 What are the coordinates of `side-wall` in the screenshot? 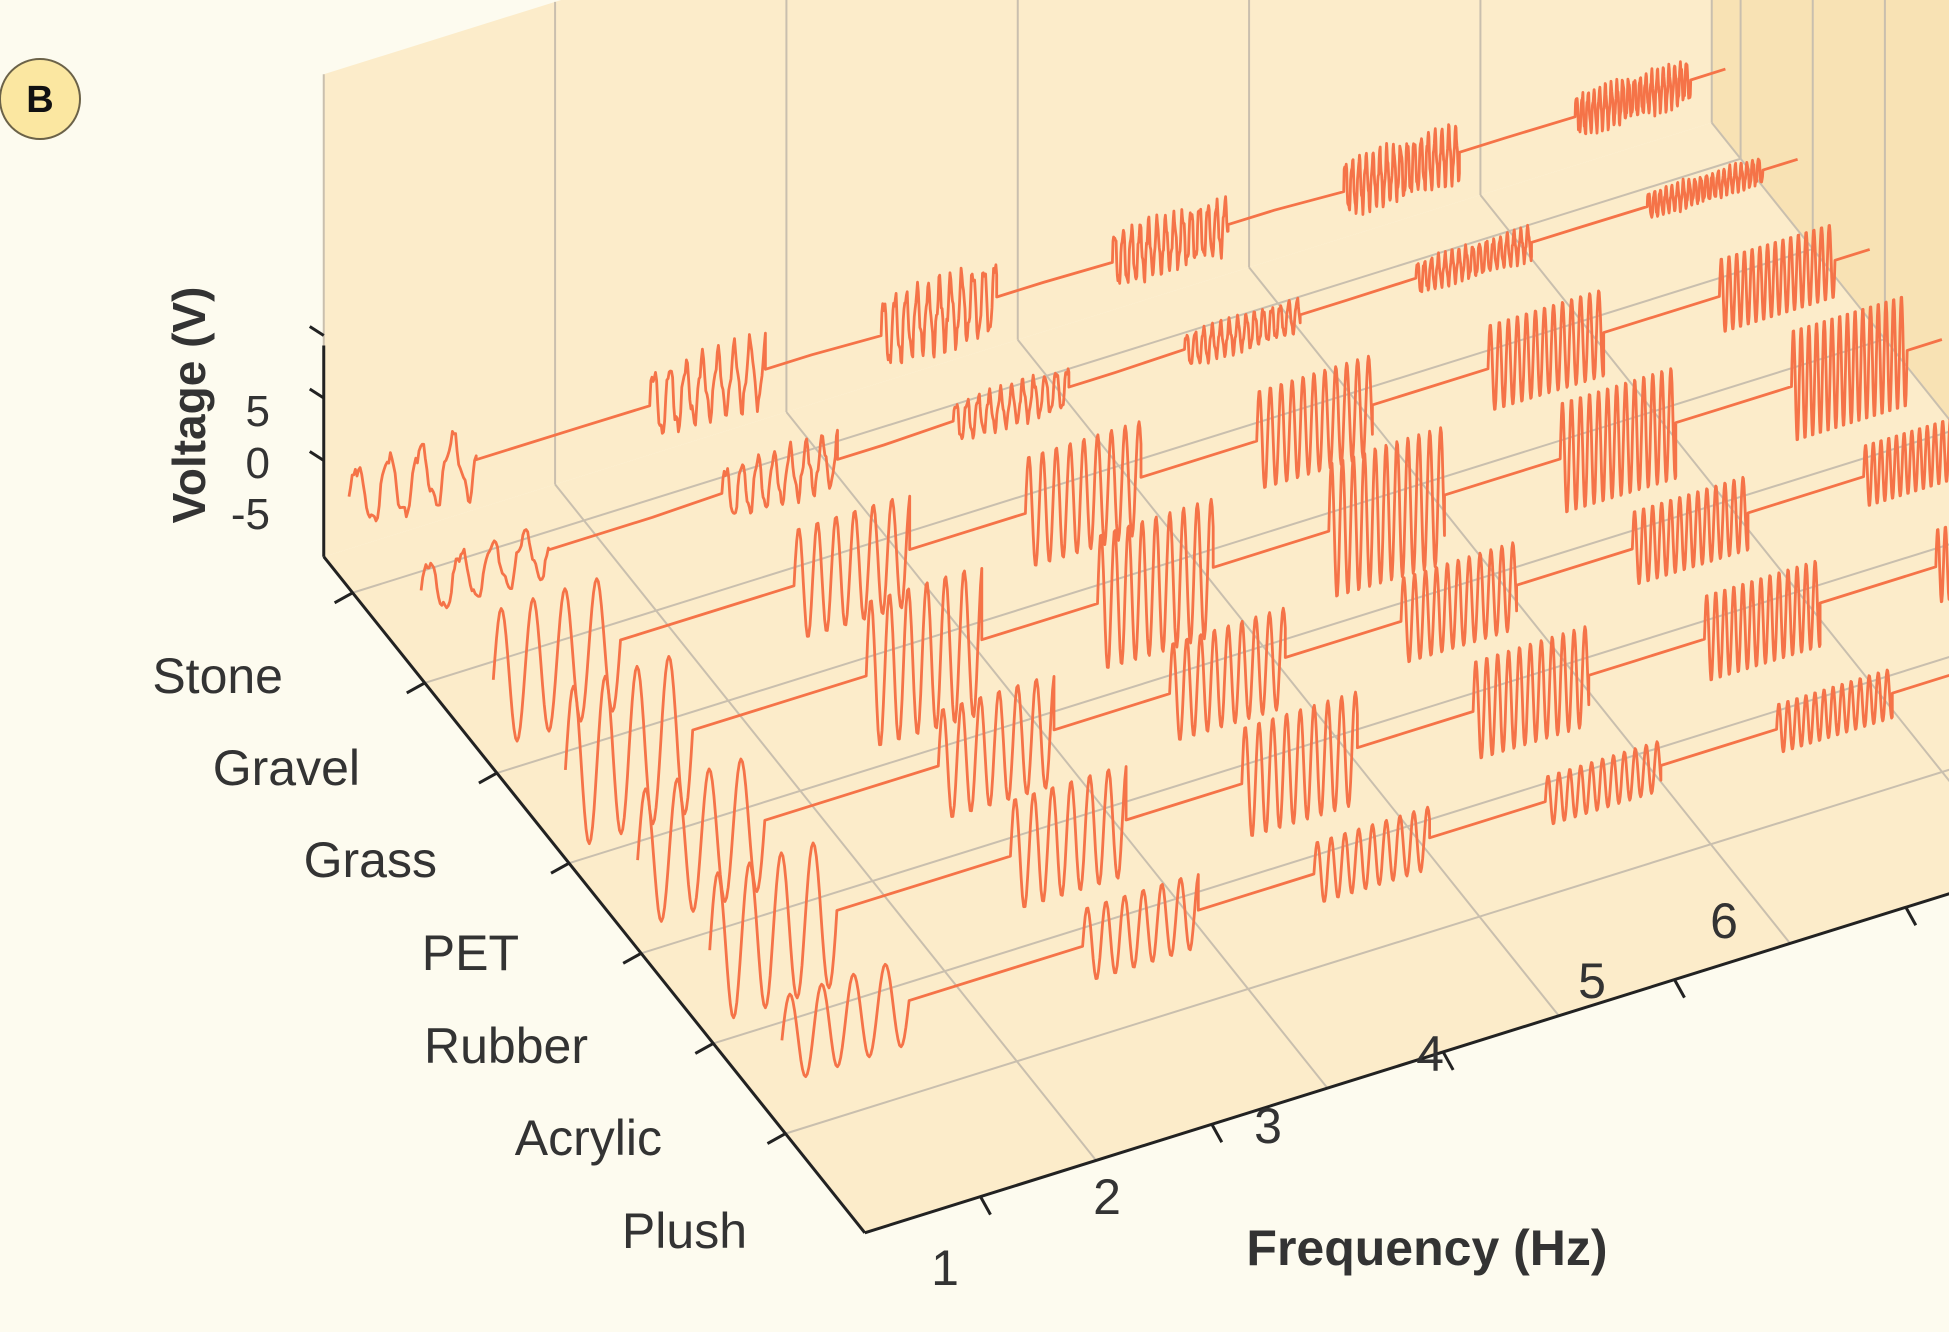 It's located at (1830, 210).